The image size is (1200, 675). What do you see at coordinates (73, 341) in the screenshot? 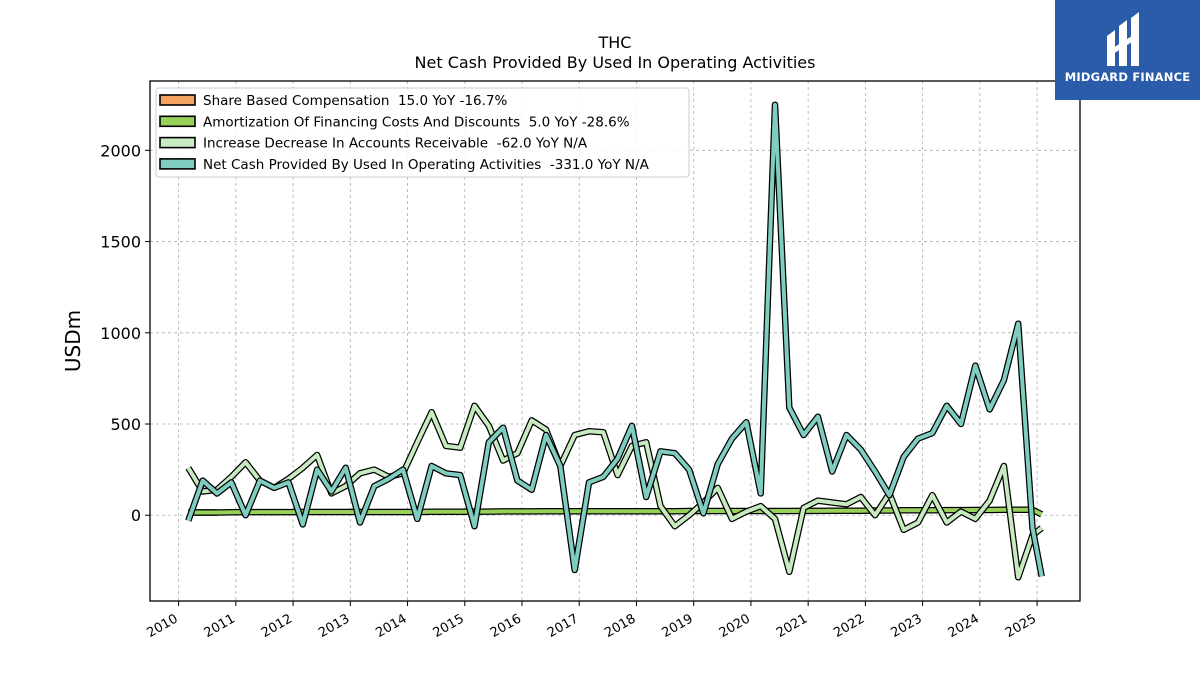
I see `y-axis-label: USDm` at bounding box center [73, 341].